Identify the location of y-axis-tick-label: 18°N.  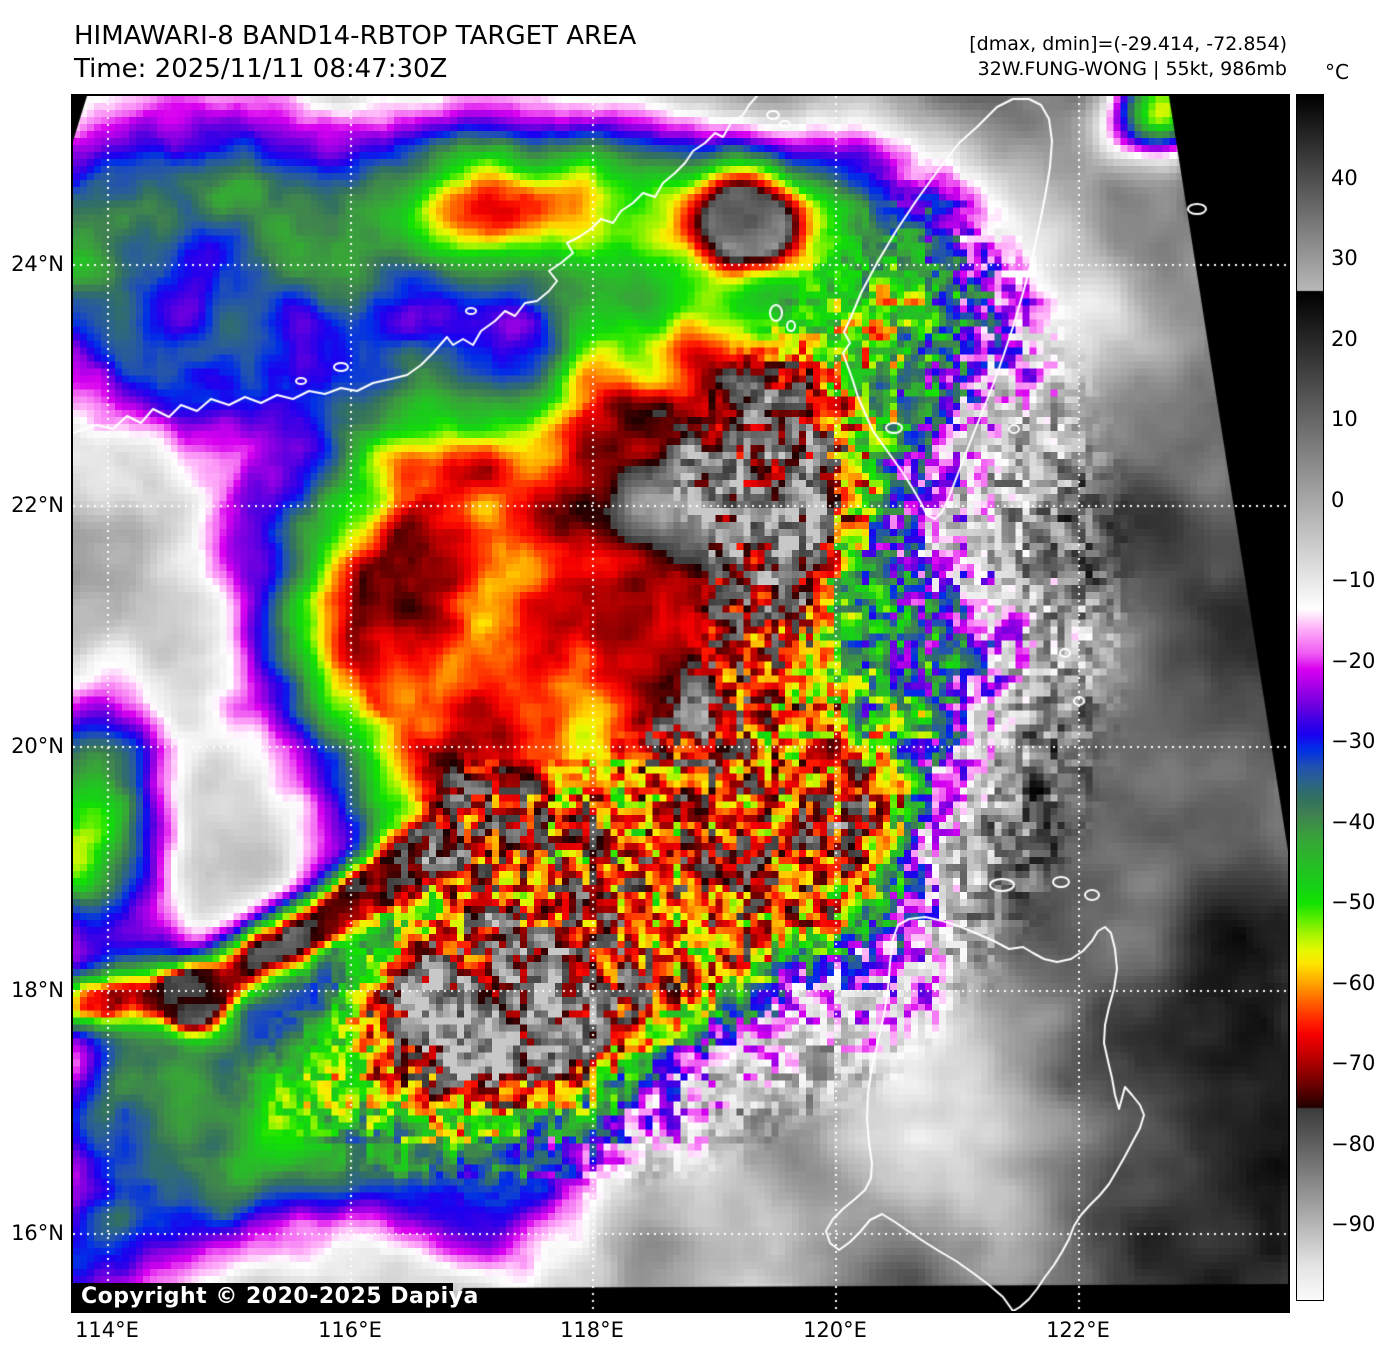
(37, 990).